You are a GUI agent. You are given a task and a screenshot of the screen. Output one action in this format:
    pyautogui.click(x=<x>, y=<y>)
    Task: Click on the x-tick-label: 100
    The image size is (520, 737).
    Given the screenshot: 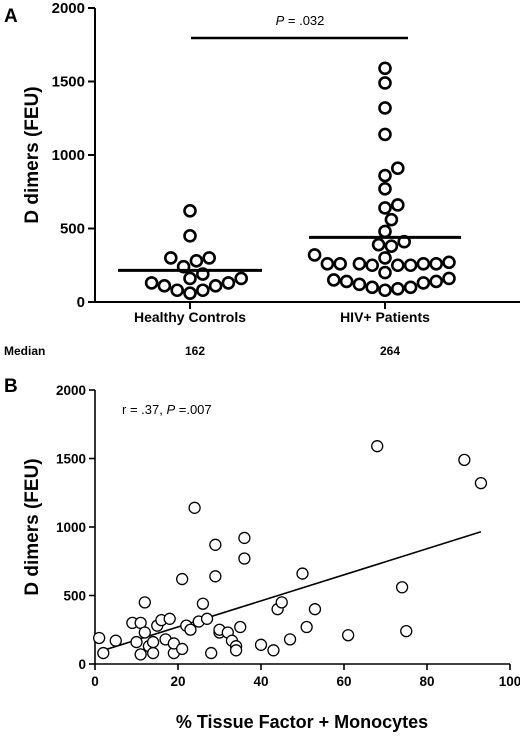 What is the action you would take?
    pyautogui.click(x=509, y=681)
    